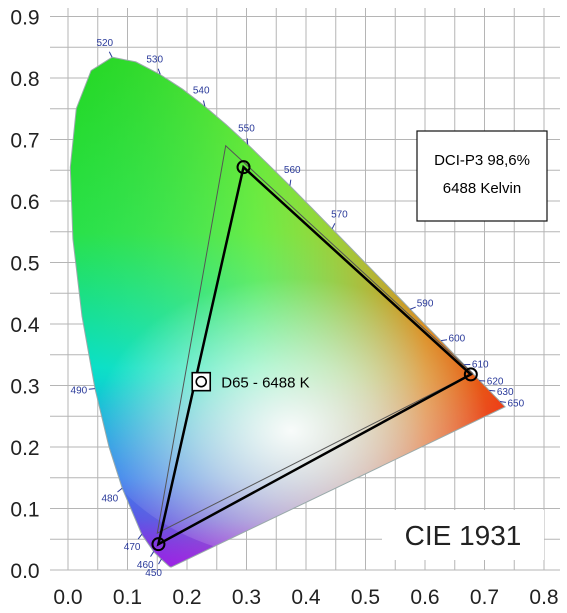 The image size is (567, 613). What do you see at coordinates (79, 391) in the screenshot?
I see `wavelength-label: 490` at bounding box center [79, 391].